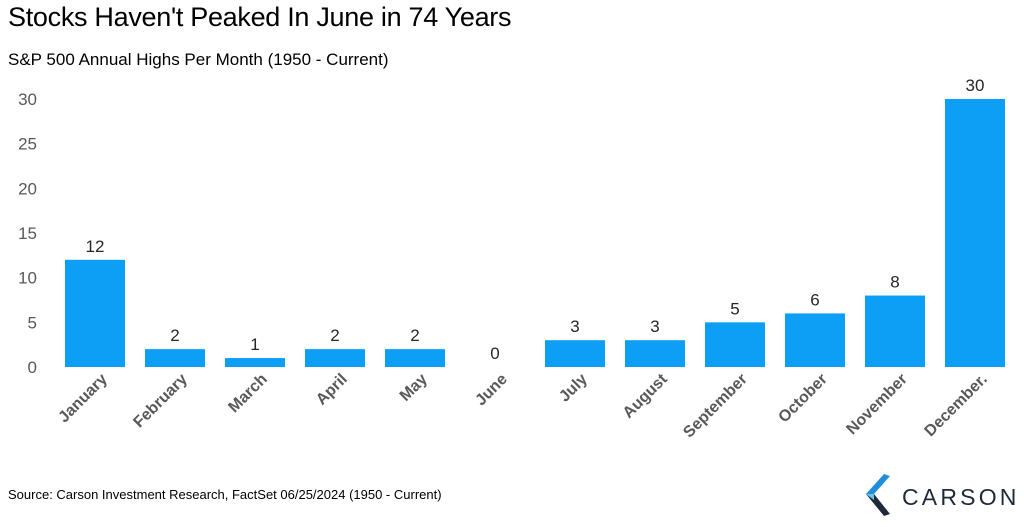  What do you see at coordinates (956, 405) in the screenshot?
I see `x-tick-label: December.` at bounding box center [956, 405].